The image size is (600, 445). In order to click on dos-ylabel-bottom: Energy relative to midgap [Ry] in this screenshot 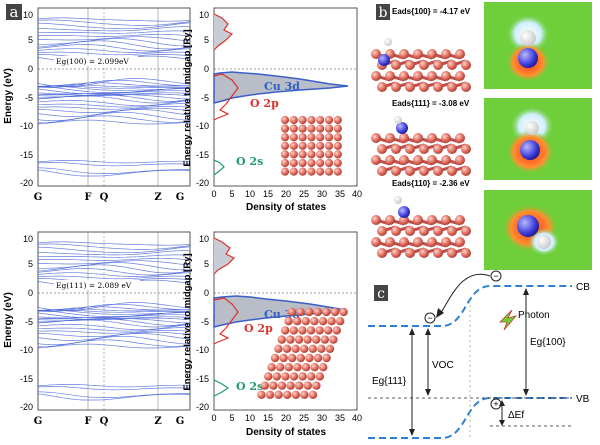, I will do `click(187, 321)`.